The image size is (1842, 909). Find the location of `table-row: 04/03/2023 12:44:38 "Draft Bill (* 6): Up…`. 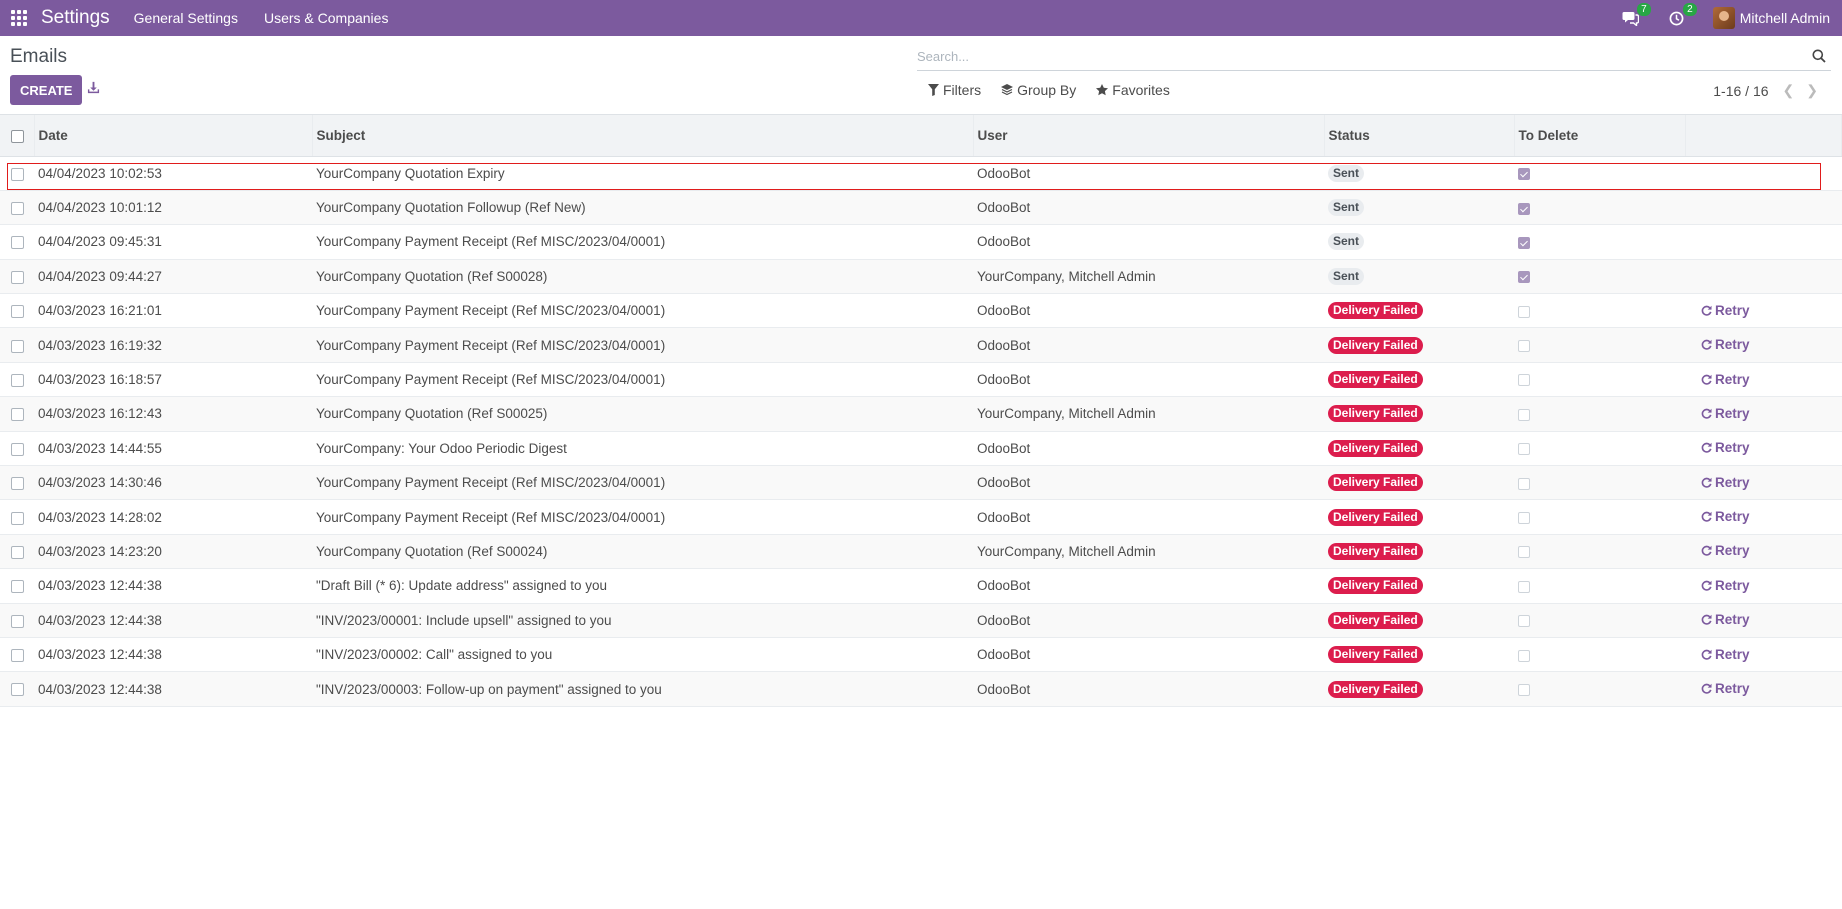

table-row: 04/03/2023 12:44:38 "Draft Bill (* 6): Up… is located at coordinates (921, 586).